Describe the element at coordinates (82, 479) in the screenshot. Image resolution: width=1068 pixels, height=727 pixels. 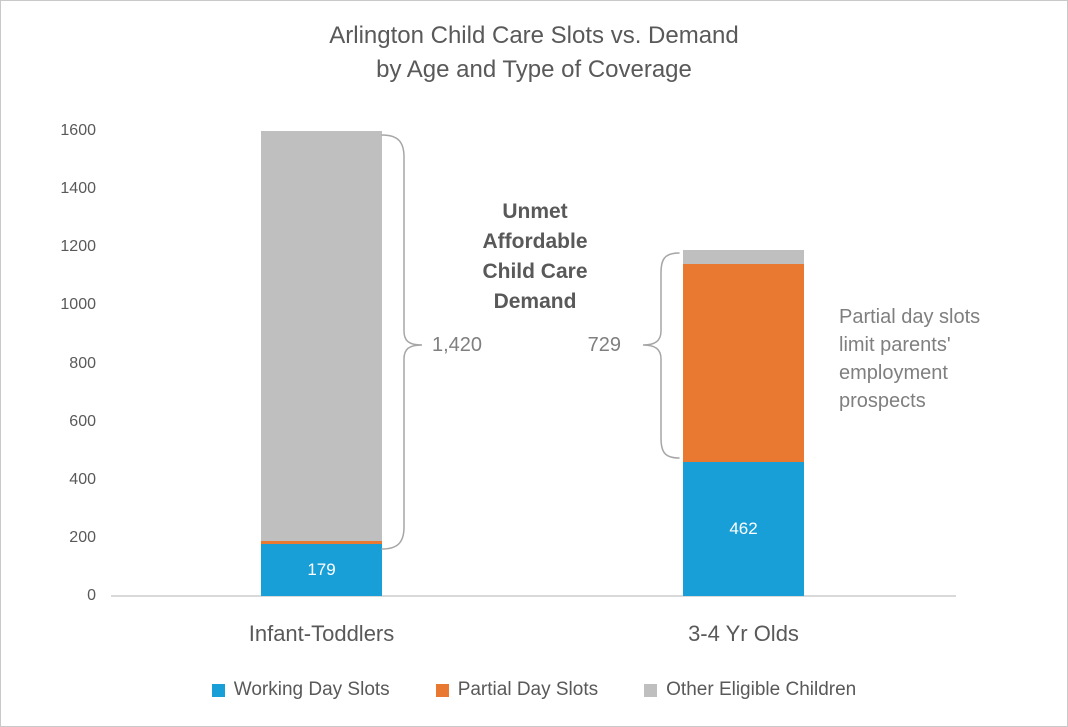
I see `y-tick-label: 400` at that location.